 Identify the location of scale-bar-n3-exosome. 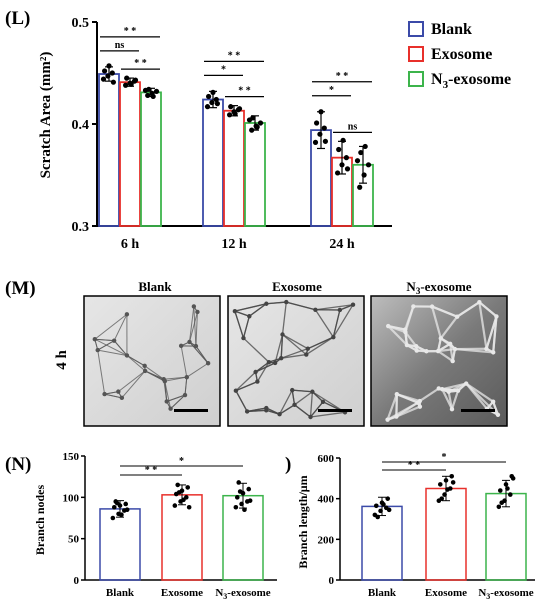
(478, 410).